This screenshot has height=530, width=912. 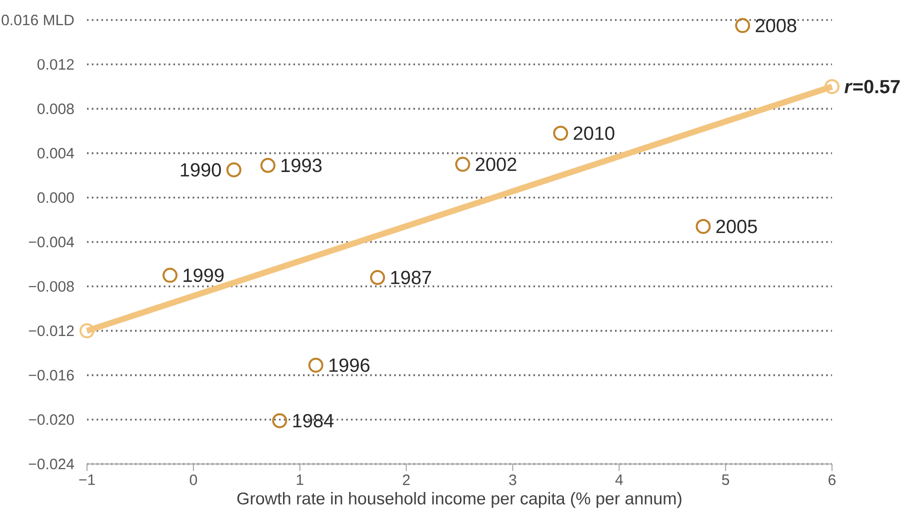 What do you see at coordinates (51, 375) in the screenshot?
I see `y-tick-label: −0.016` at bounding box center [51, 375].